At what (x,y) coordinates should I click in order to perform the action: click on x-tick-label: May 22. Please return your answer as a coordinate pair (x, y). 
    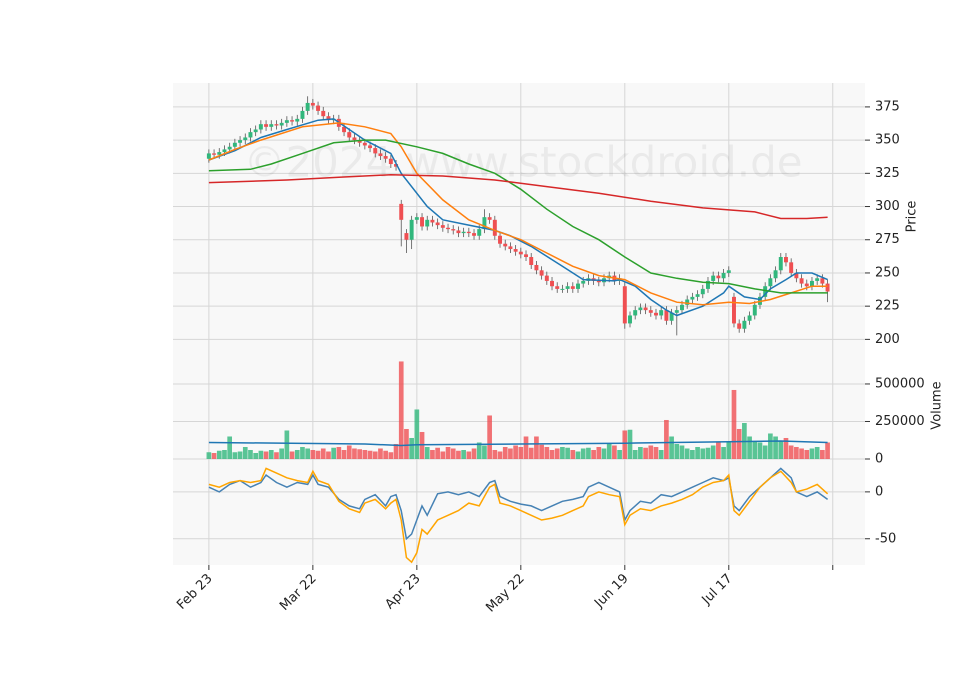
    Looking at the image, I should click on (505, 593).